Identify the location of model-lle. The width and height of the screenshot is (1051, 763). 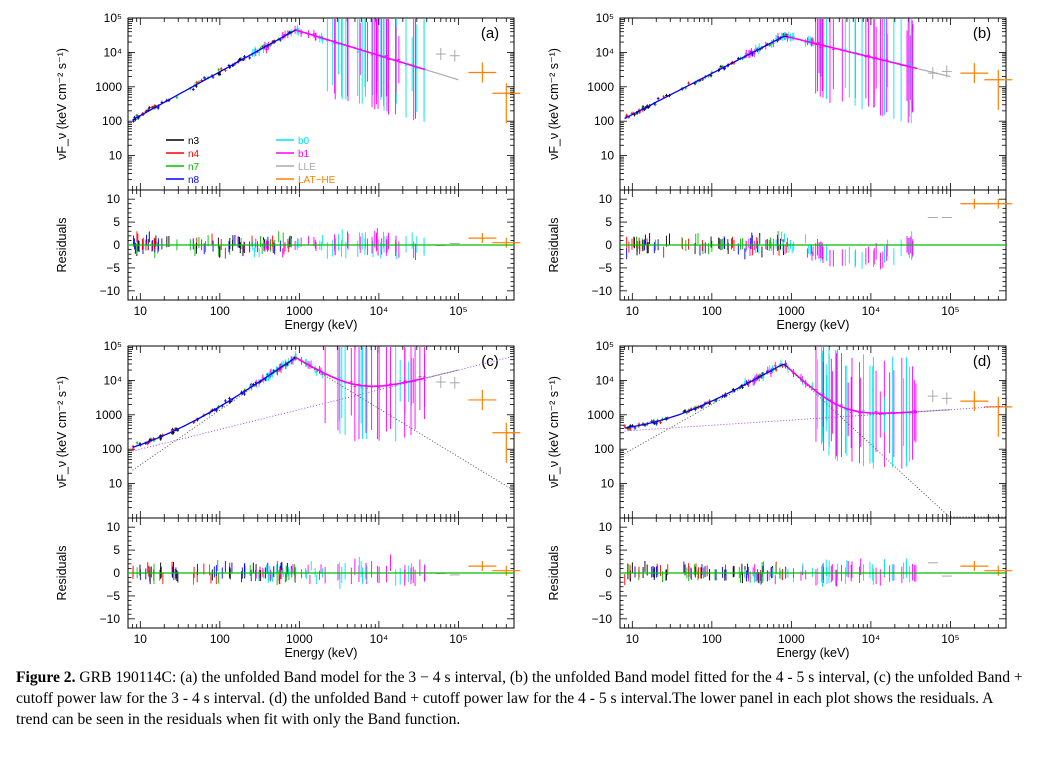
(441, 74).